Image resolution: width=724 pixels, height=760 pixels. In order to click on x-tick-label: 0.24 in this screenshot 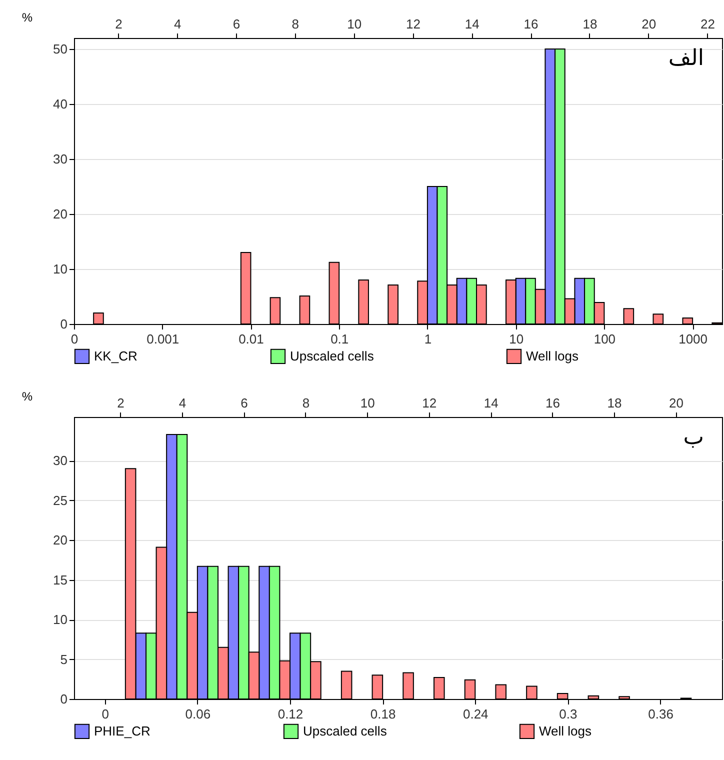, I will do `click(475, 714)`.